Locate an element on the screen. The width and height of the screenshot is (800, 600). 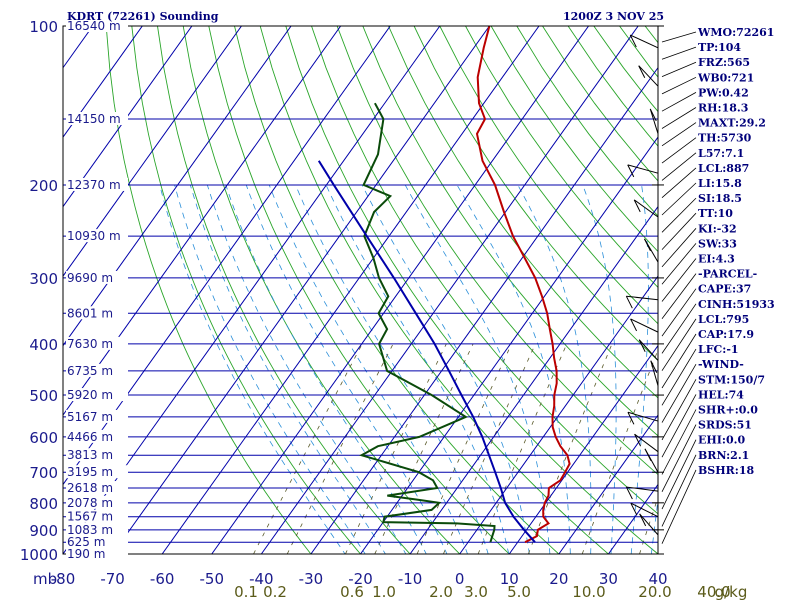
mixing-ratio-label: 0.6 is located at coordinates (352, 591).